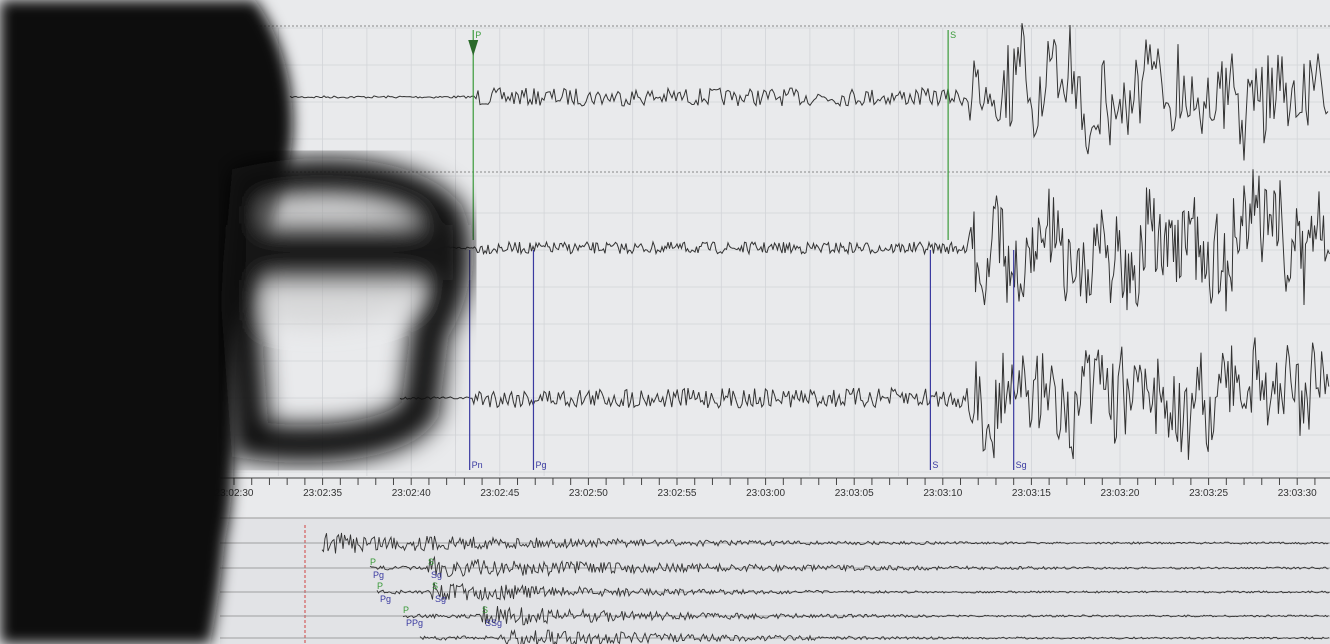  I want to click on axis-tick-label: 23:03:15, so click(1031, 493).